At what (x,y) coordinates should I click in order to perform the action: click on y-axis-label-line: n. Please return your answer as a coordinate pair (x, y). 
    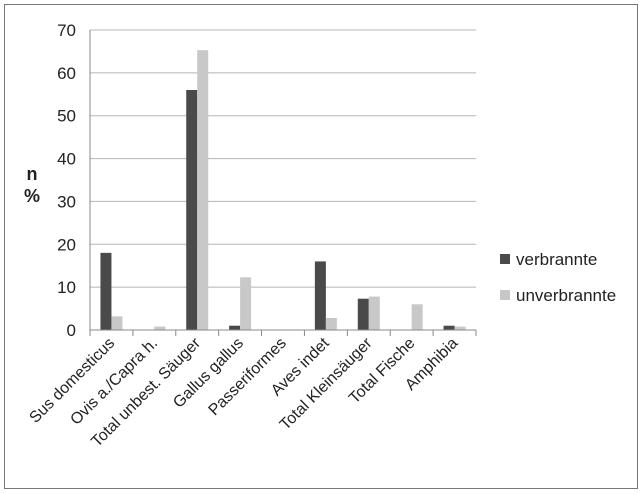
    Looking at the image, I should click on (32, 174).